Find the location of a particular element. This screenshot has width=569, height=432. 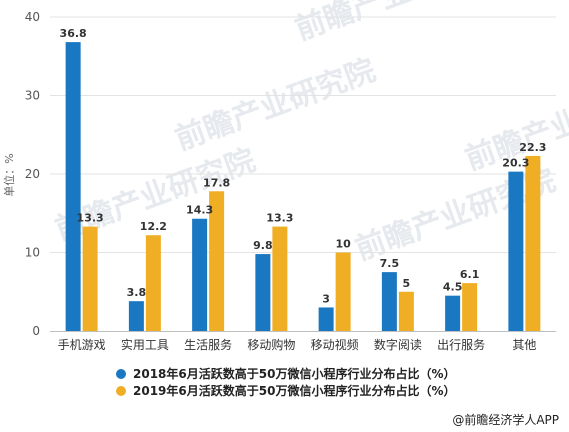

y-axis-ticks: 0 10 20 30 40 is located at coordinates (32, 174).